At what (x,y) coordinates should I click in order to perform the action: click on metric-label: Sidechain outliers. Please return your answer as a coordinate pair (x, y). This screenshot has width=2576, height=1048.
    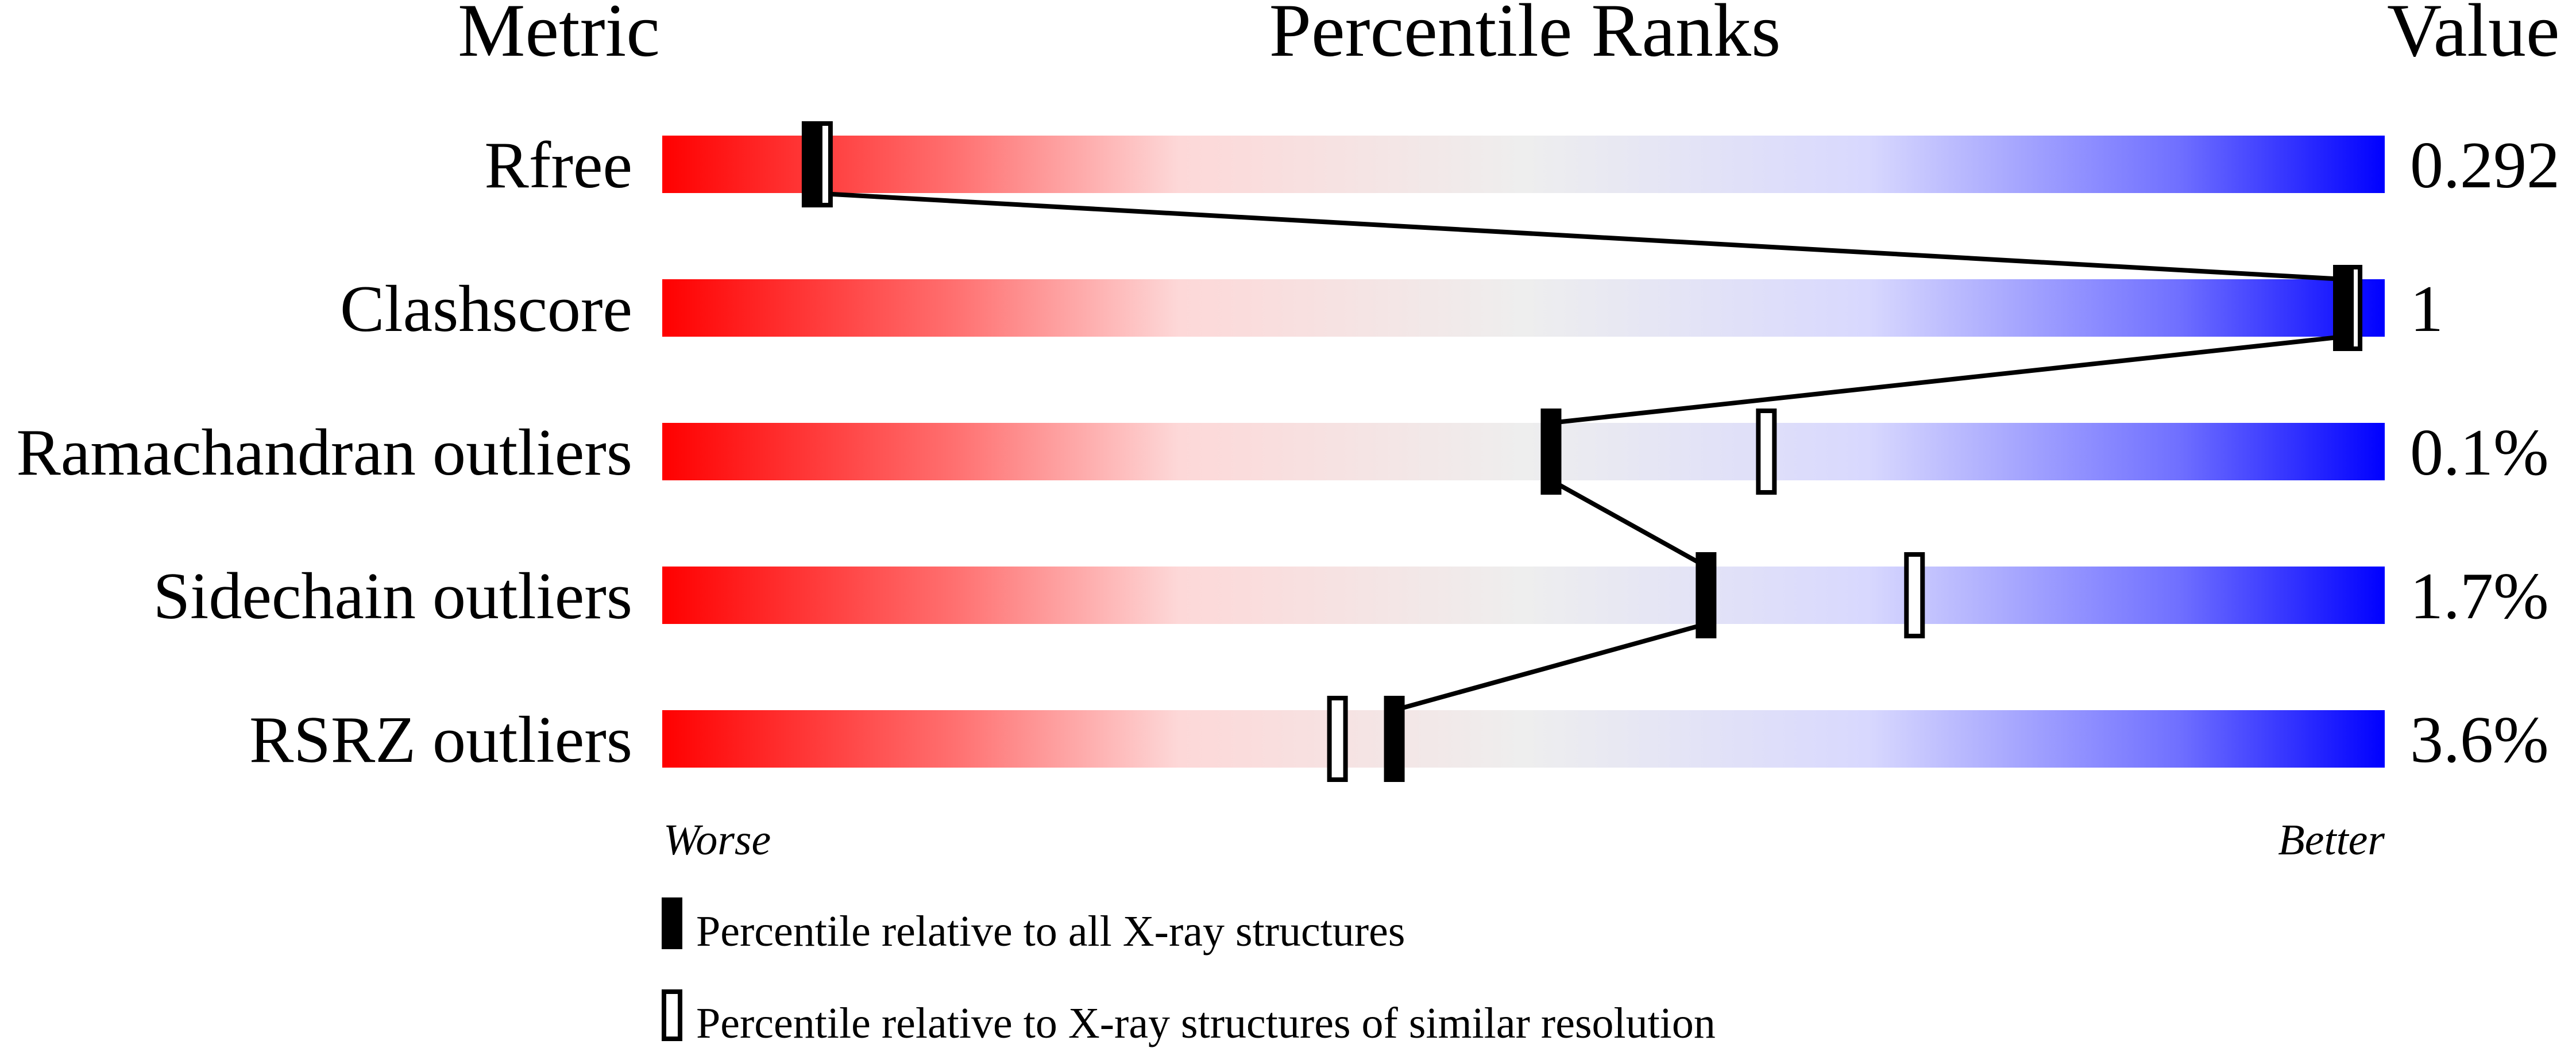
    Looking at the image, I should click on (392, 597).